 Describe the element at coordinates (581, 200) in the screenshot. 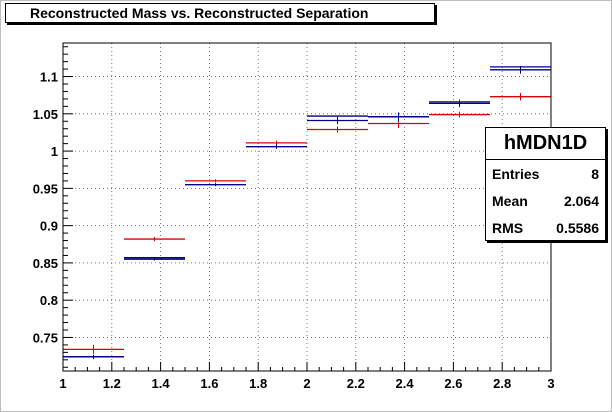

I see `stats-value: 2.064` at that location.